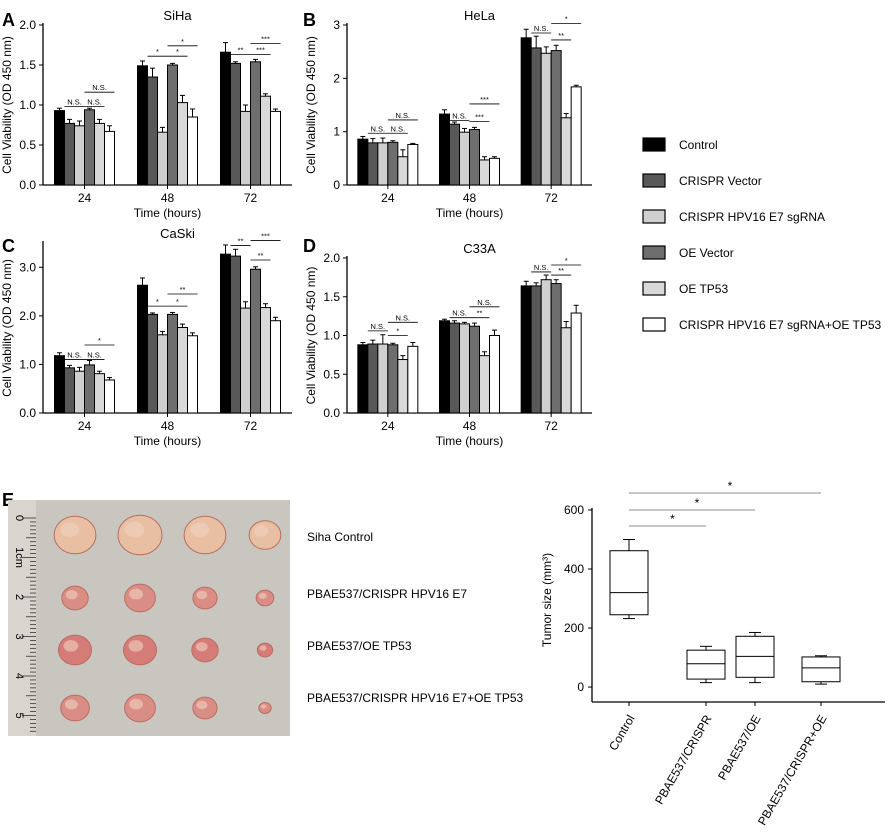 The image size is (892, 839). Describe the element at coordinates (336, 25) in the screenshot. I see `y-tick-label: 3` at that location.